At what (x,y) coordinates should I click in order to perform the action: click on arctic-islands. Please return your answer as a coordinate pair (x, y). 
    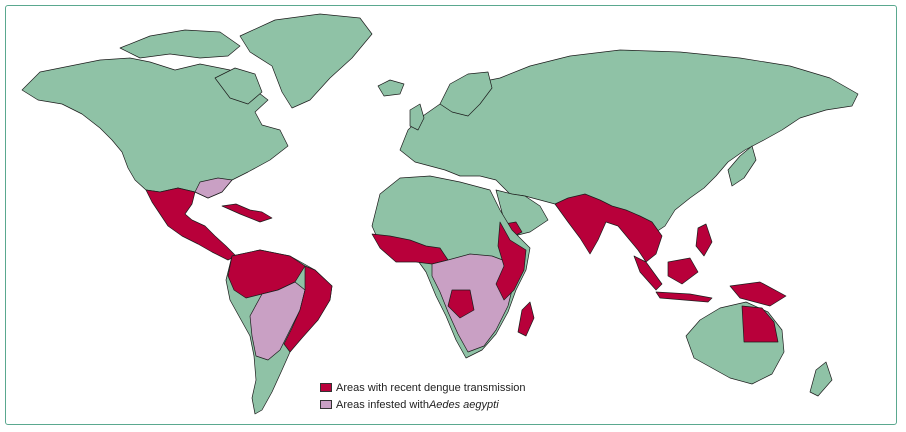
    Looking at the image, I should click on (180, 44).